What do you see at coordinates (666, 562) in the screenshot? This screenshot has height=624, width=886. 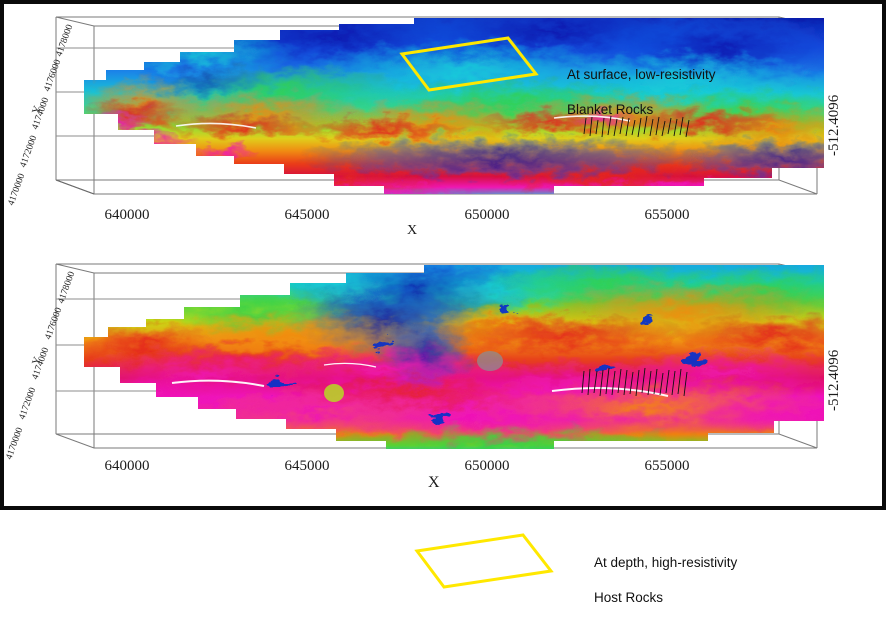 I see `annotation-bottom-line1: At depth, high-resistivity` at bounding box center [666, 562].